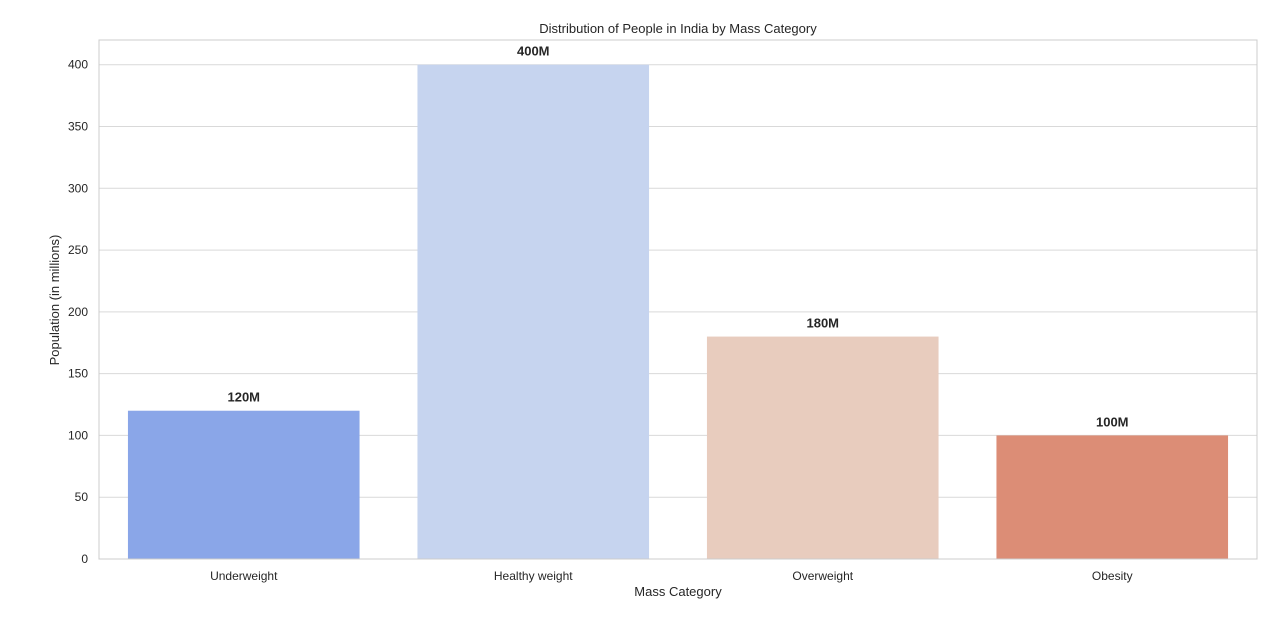 The image size is (1280, 628). I want to click on y-tick-label: 400, so click(78, 65).